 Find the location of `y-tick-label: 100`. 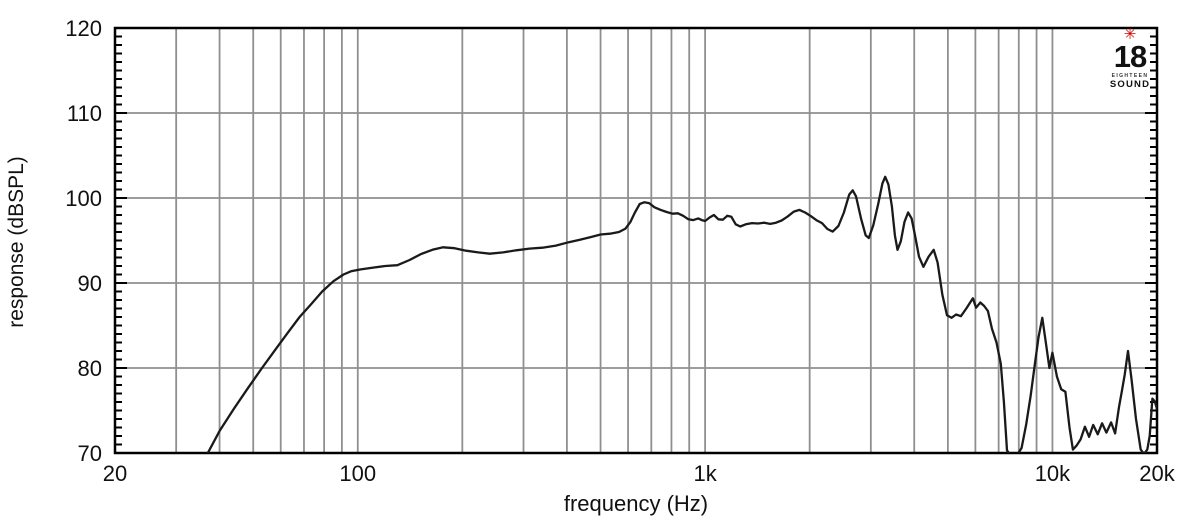

y-tick-label: 100 is located at coordinates (83, 198).